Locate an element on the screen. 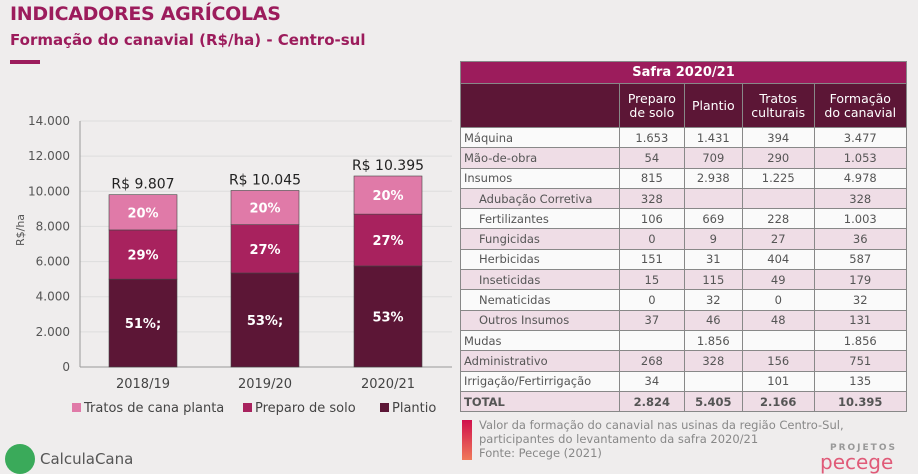 This screenshot has width=918, height=474. cell-value: 290 is located at coordinates (778, 158).